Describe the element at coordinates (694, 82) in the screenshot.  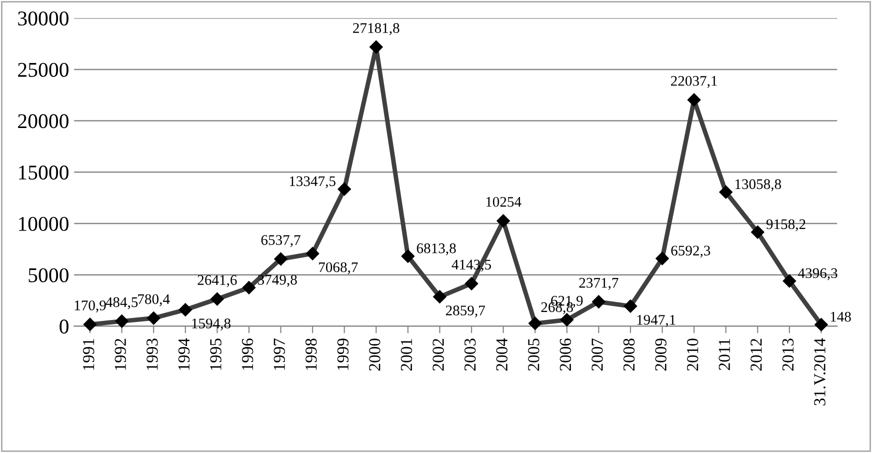
I see `data-label: 22037,1` at that location.